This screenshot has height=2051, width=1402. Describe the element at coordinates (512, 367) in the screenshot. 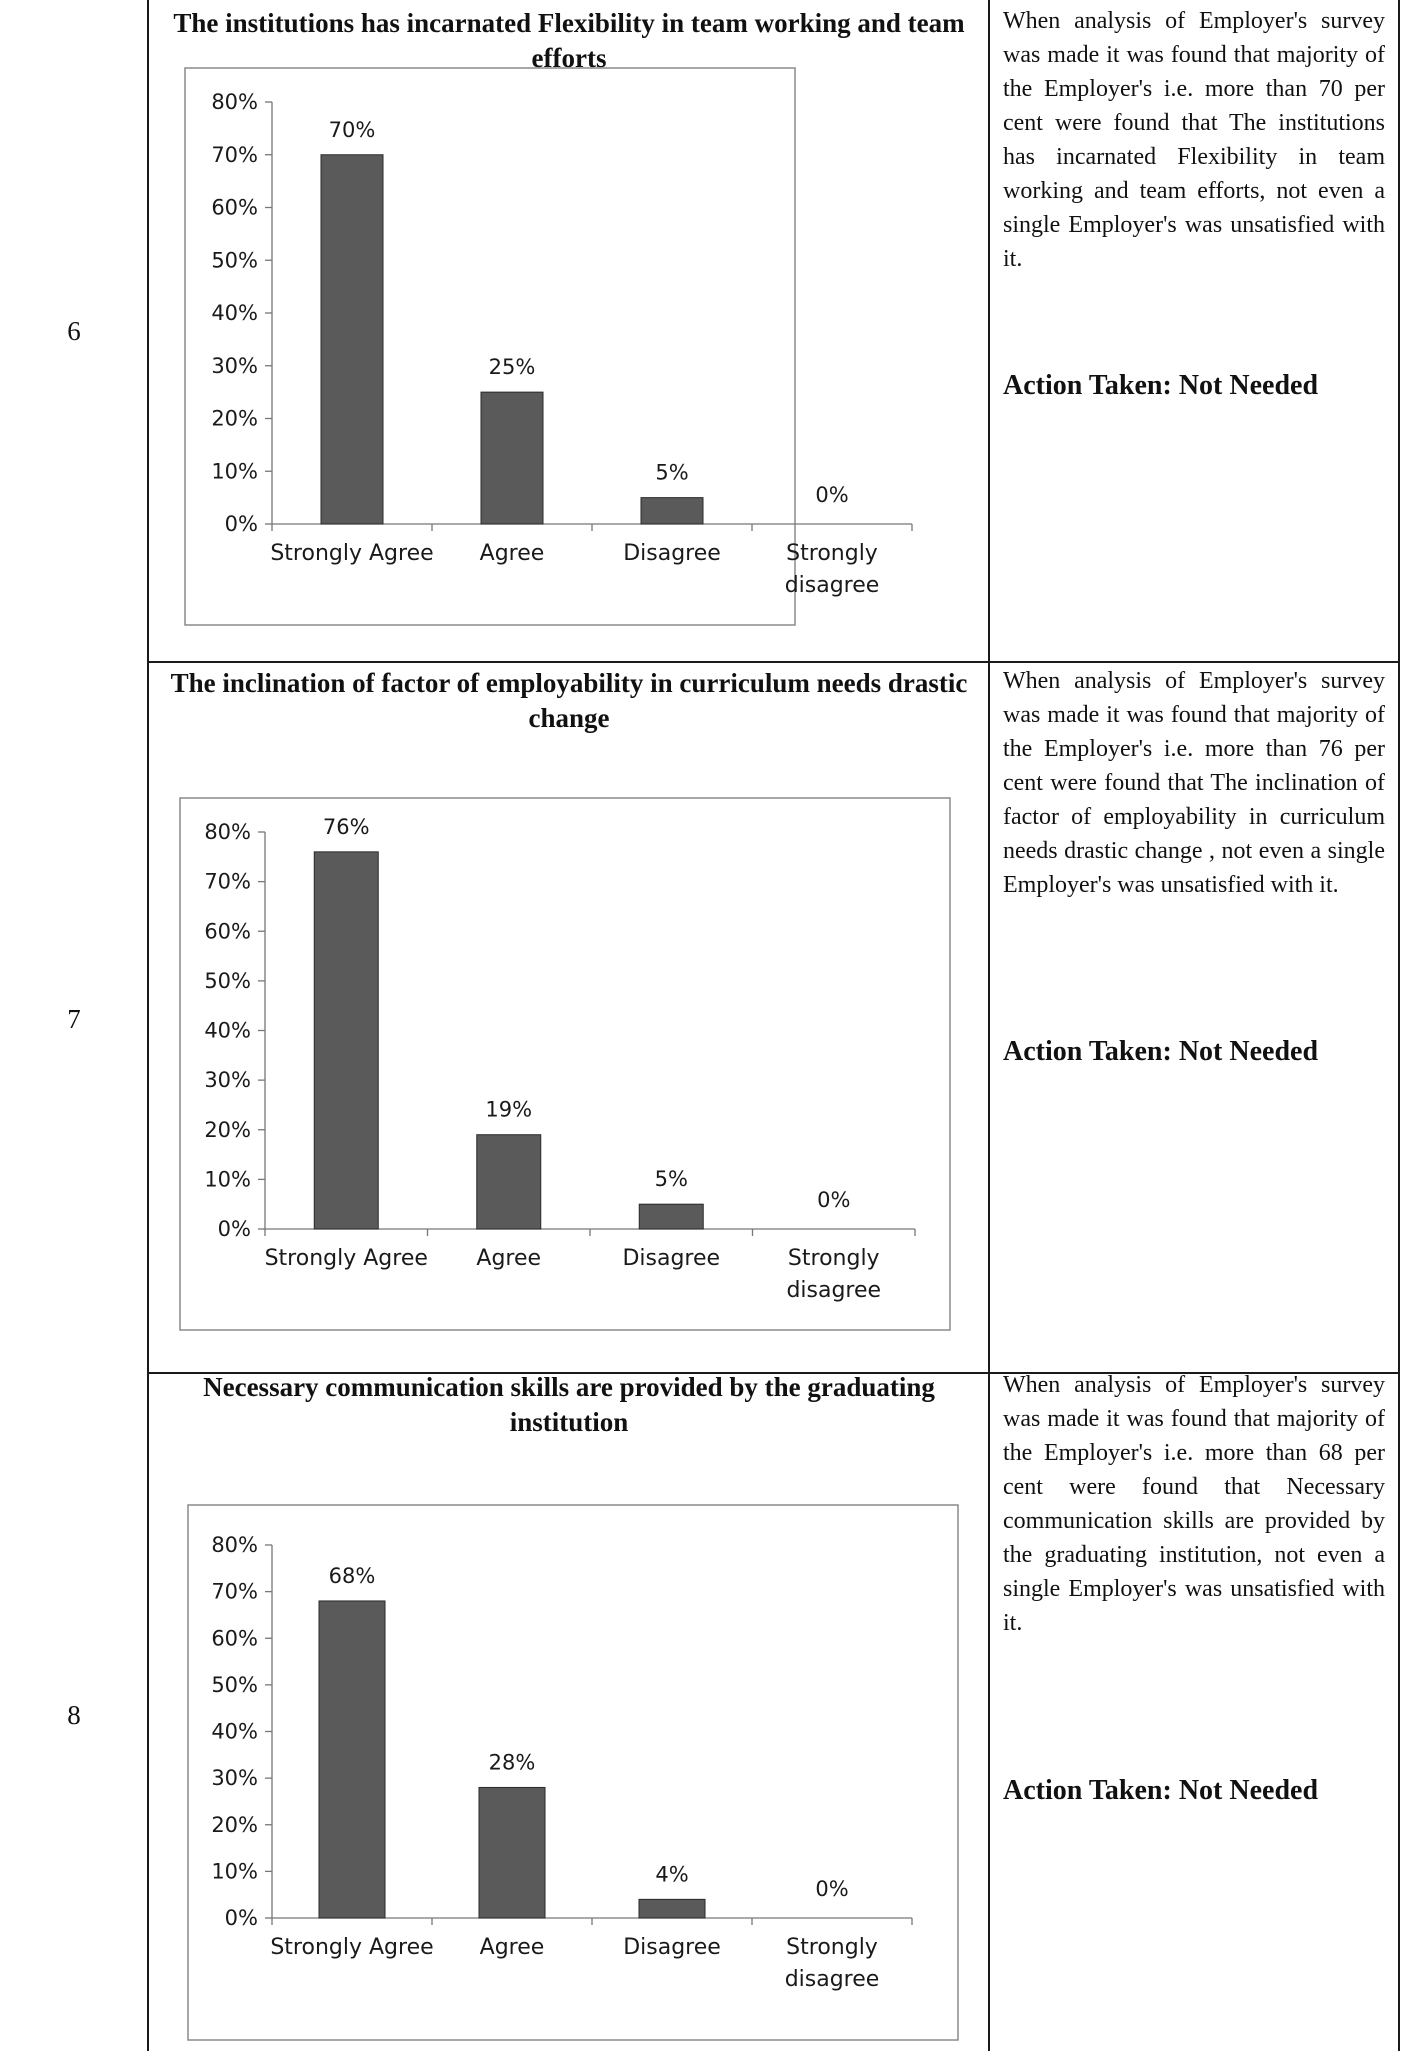

I see `data-label: 25%` at that location.